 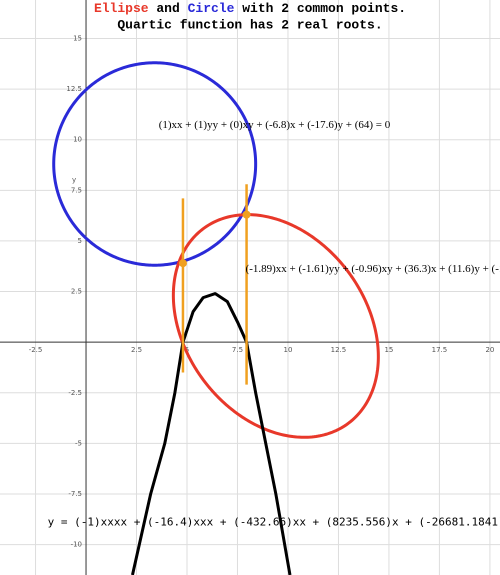 I want to click on x-tick-label: 2.5, so click(x=136, y=350).